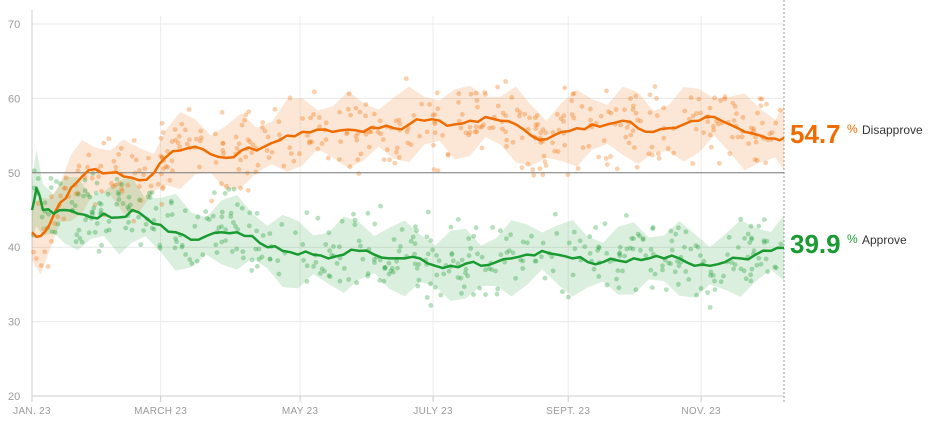 The width and height of the screenshot is (940, 422). What do you see at coordinates (815, 244) in the screenshot?
I see `end-value-approve: 39.9` at bounding box center [815, 244].